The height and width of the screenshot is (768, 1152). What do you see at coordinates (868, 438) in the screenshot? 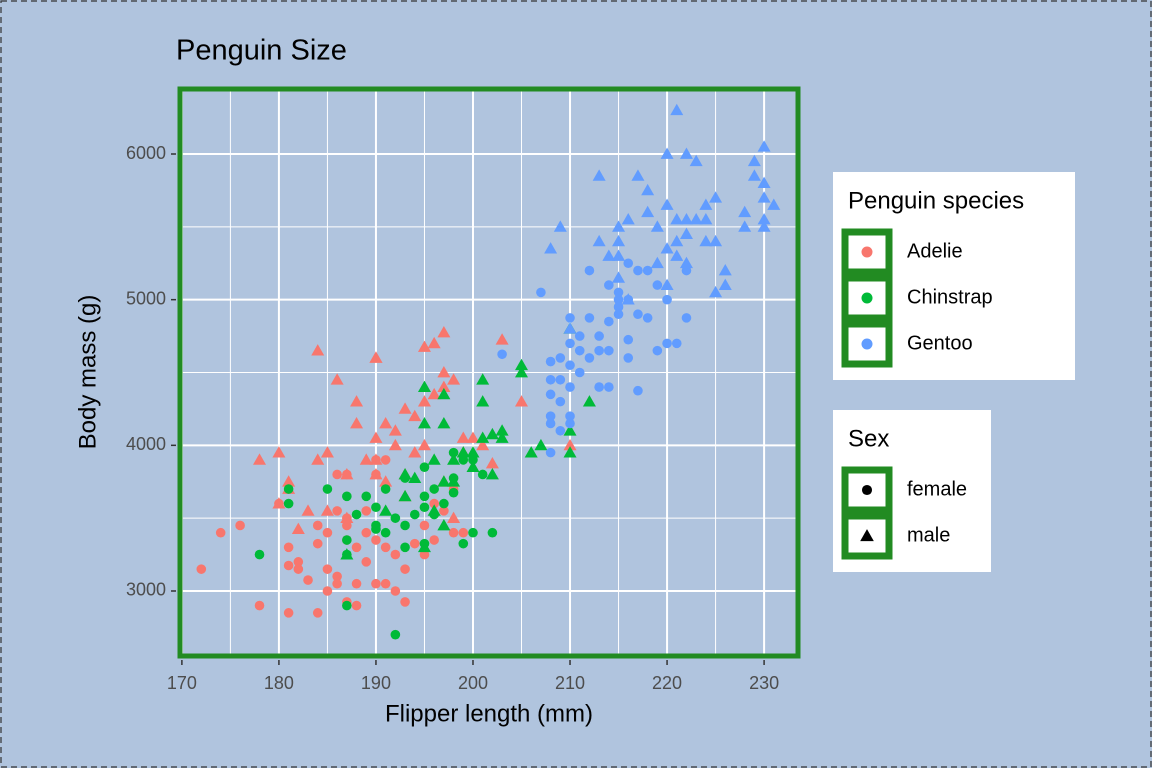
I see `legend-title: Sex` at bounding box center [868, 438].